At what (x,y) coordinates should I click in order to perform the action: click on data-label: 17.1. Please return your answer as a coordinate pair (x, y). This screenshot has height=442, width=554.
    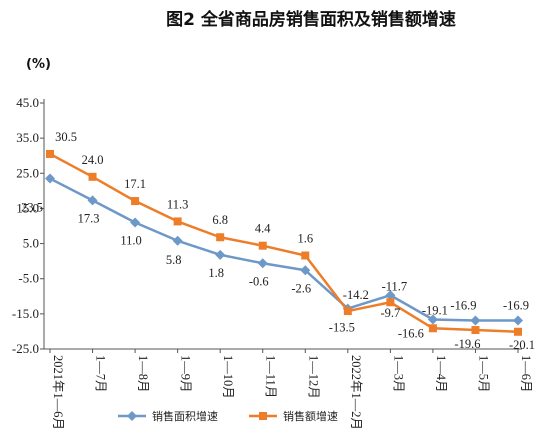
    Looking at the image, I should click on (135, 184).